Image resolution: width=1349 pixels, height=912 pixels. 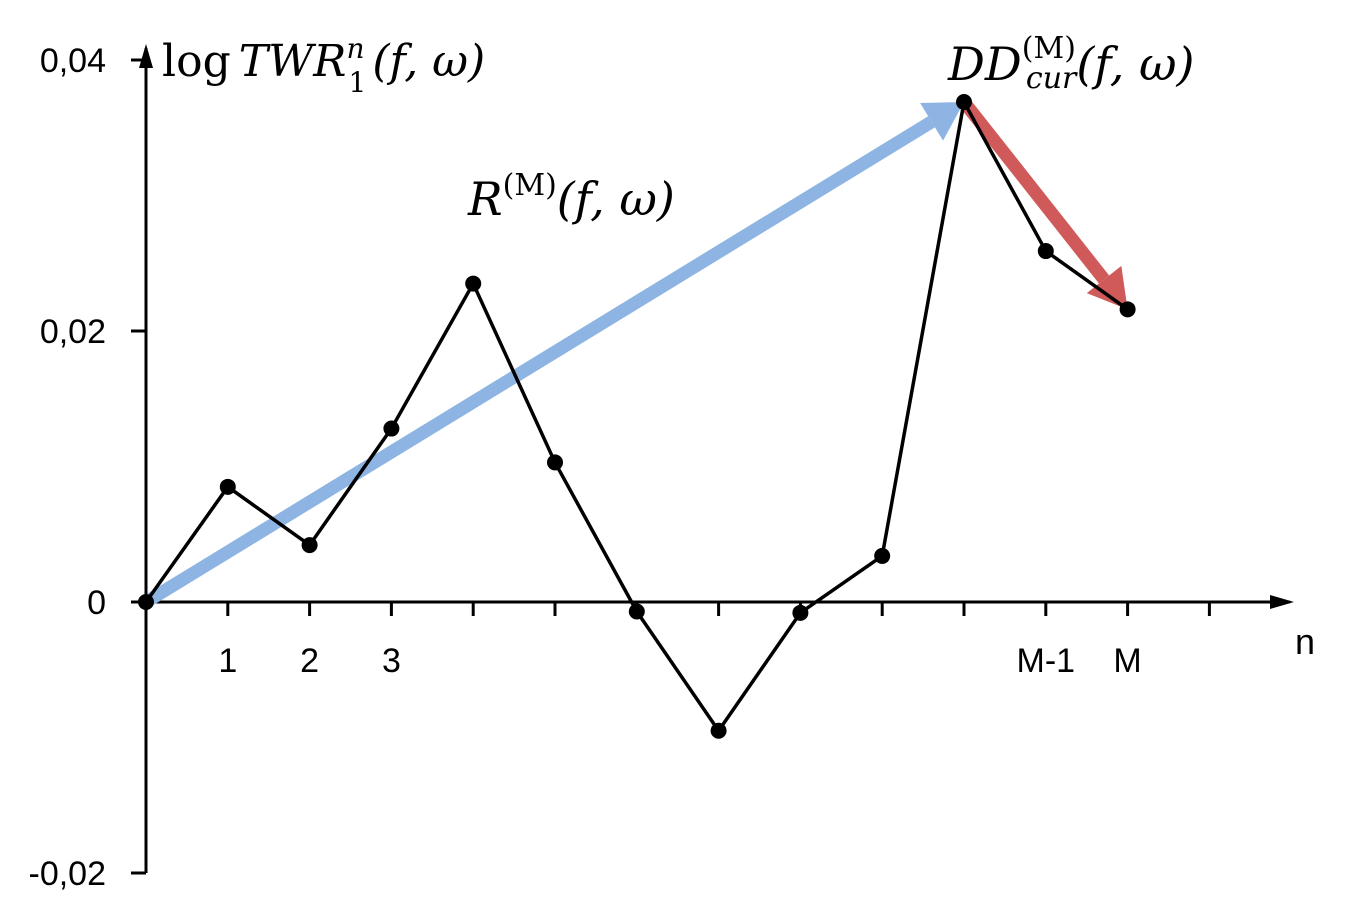 What do you see at coordinates (196, 61) in the screenshot?
I see `y-axis-label-prefix: log` at bounding box center [196, 61].